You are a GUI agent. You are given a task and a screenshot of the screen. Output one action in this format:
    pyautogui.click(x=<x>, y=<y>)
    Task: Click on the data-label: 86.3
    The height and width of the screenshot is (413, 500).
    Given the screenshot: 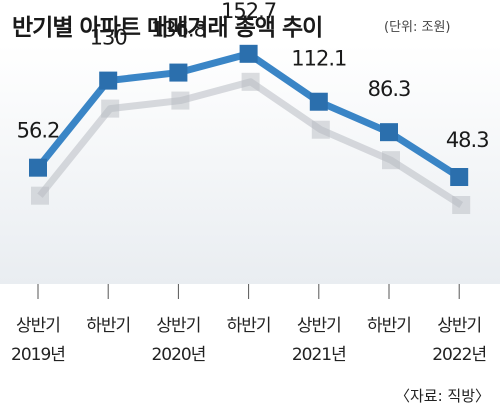 What is the action you would take?
    pyautogui.click(x=389, y=89)
    